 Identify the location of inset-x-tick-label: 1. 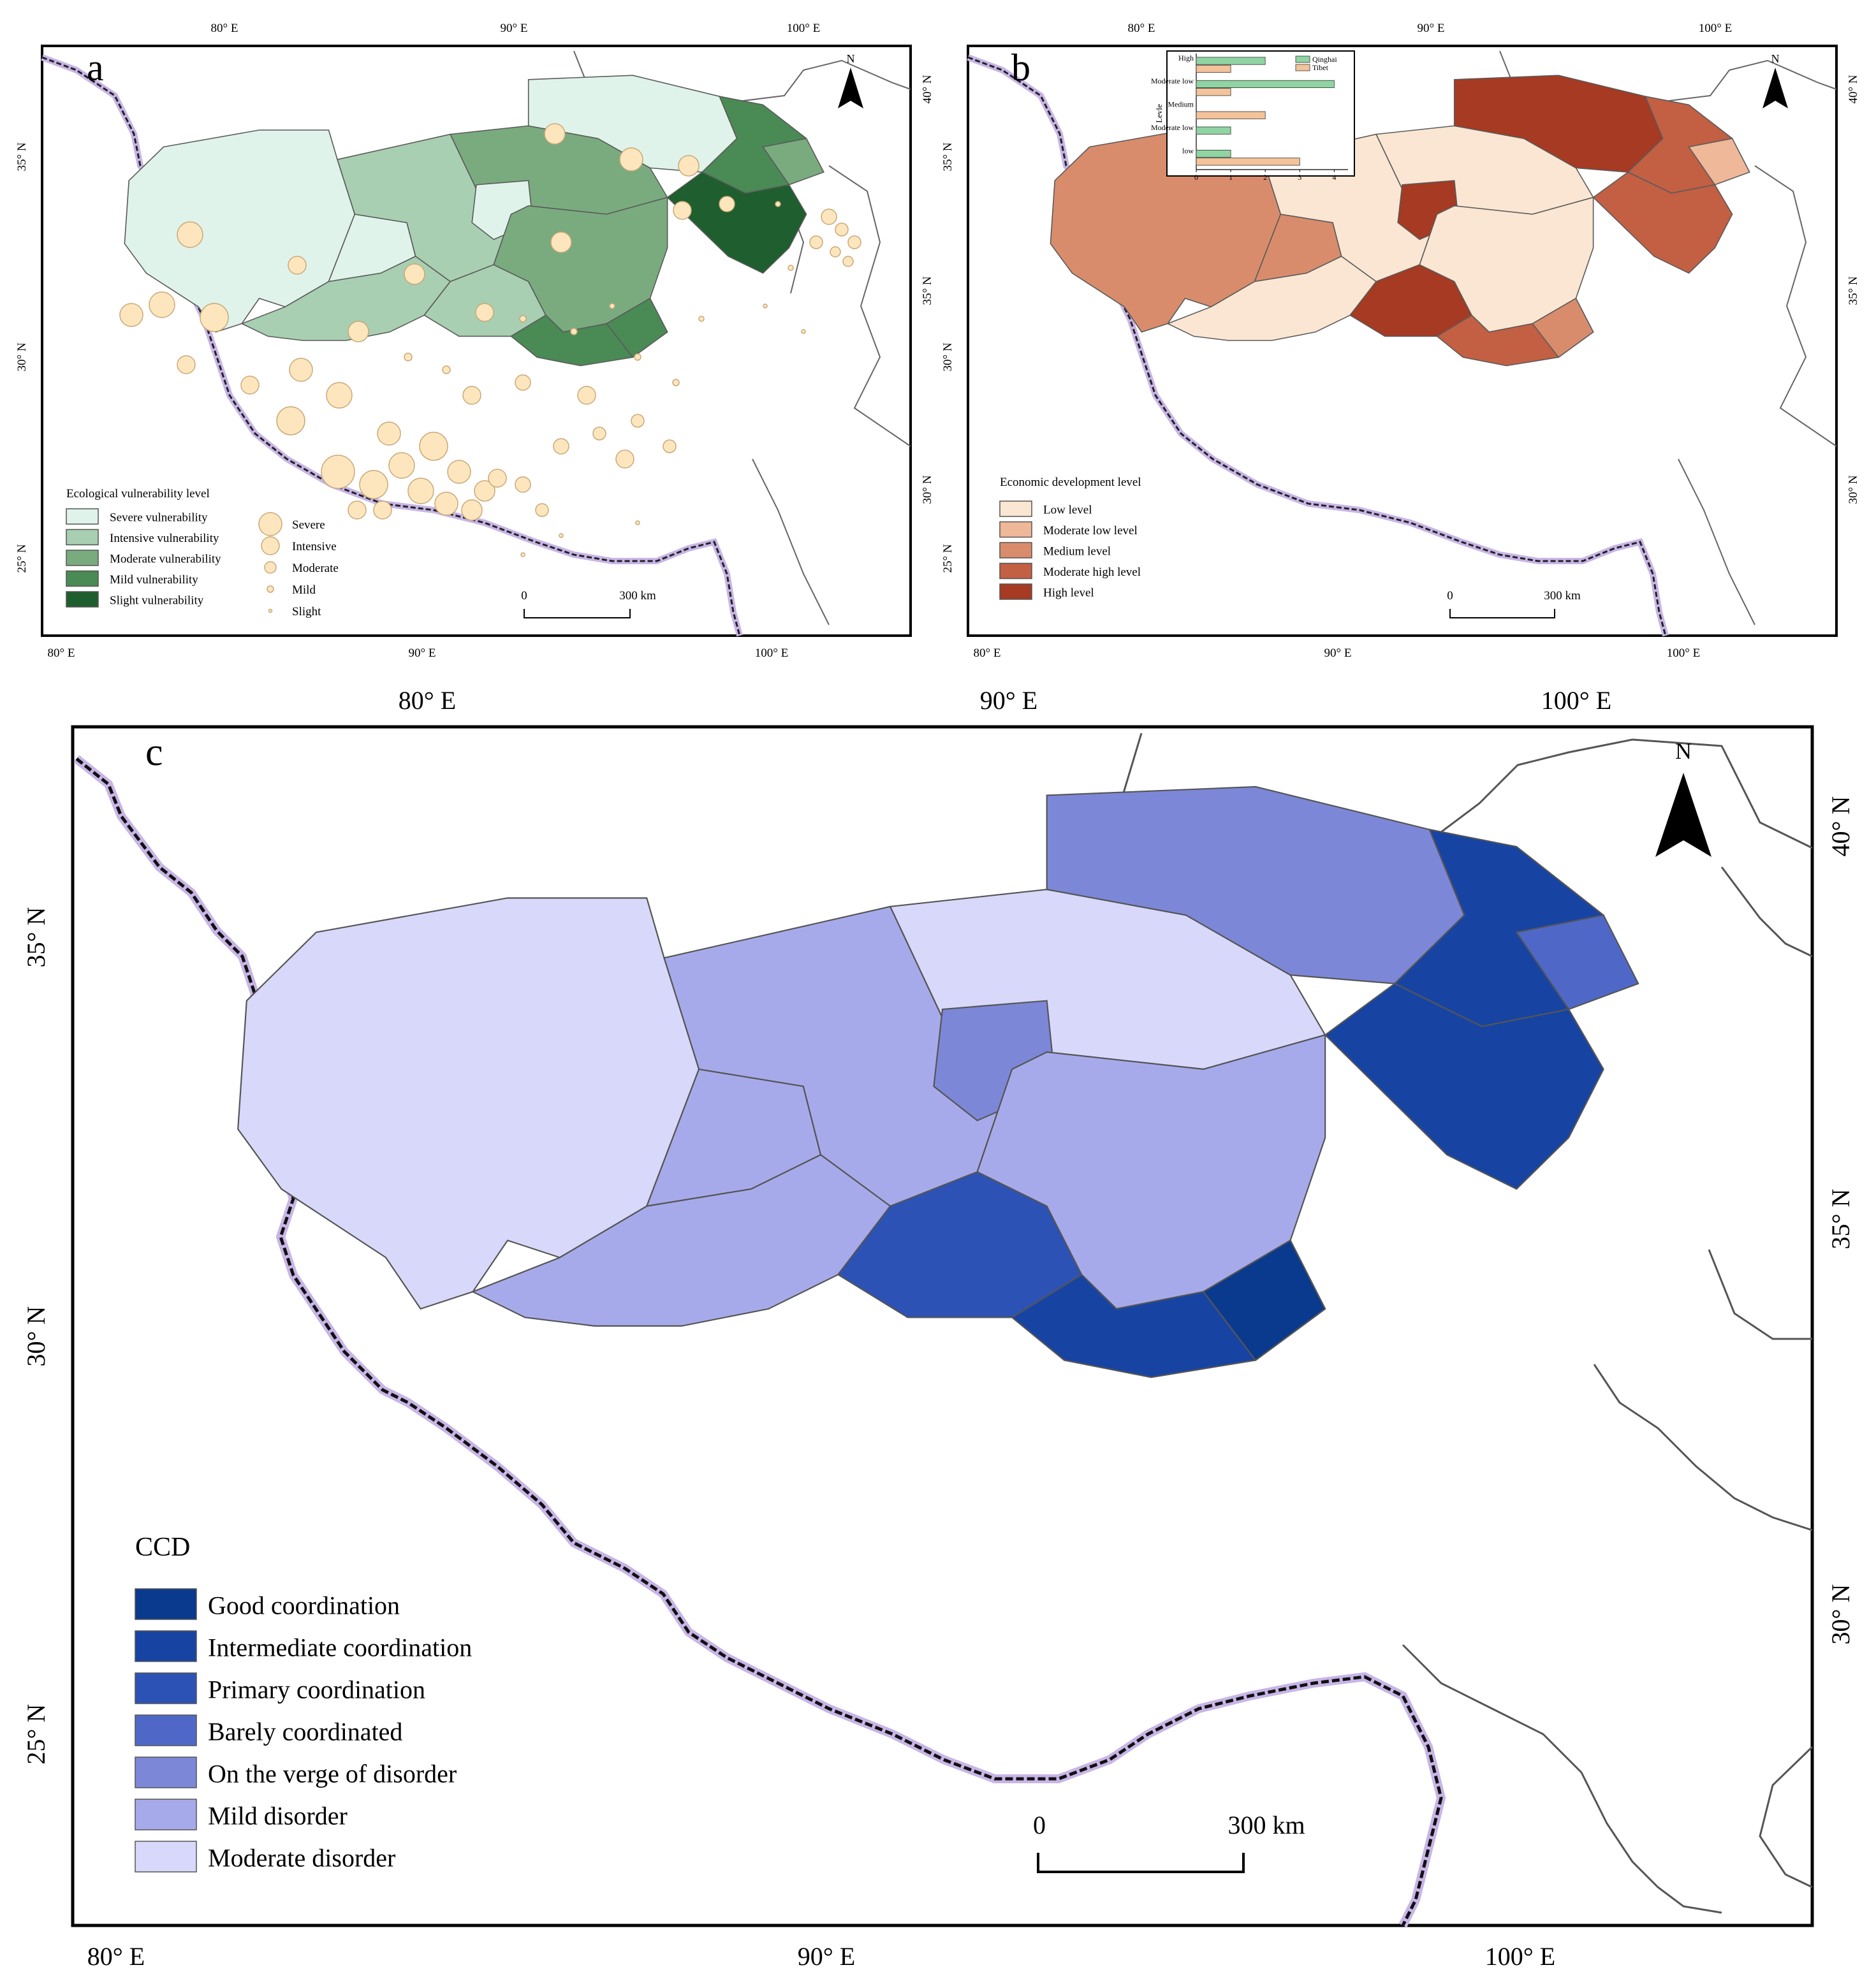
(1231, 177).